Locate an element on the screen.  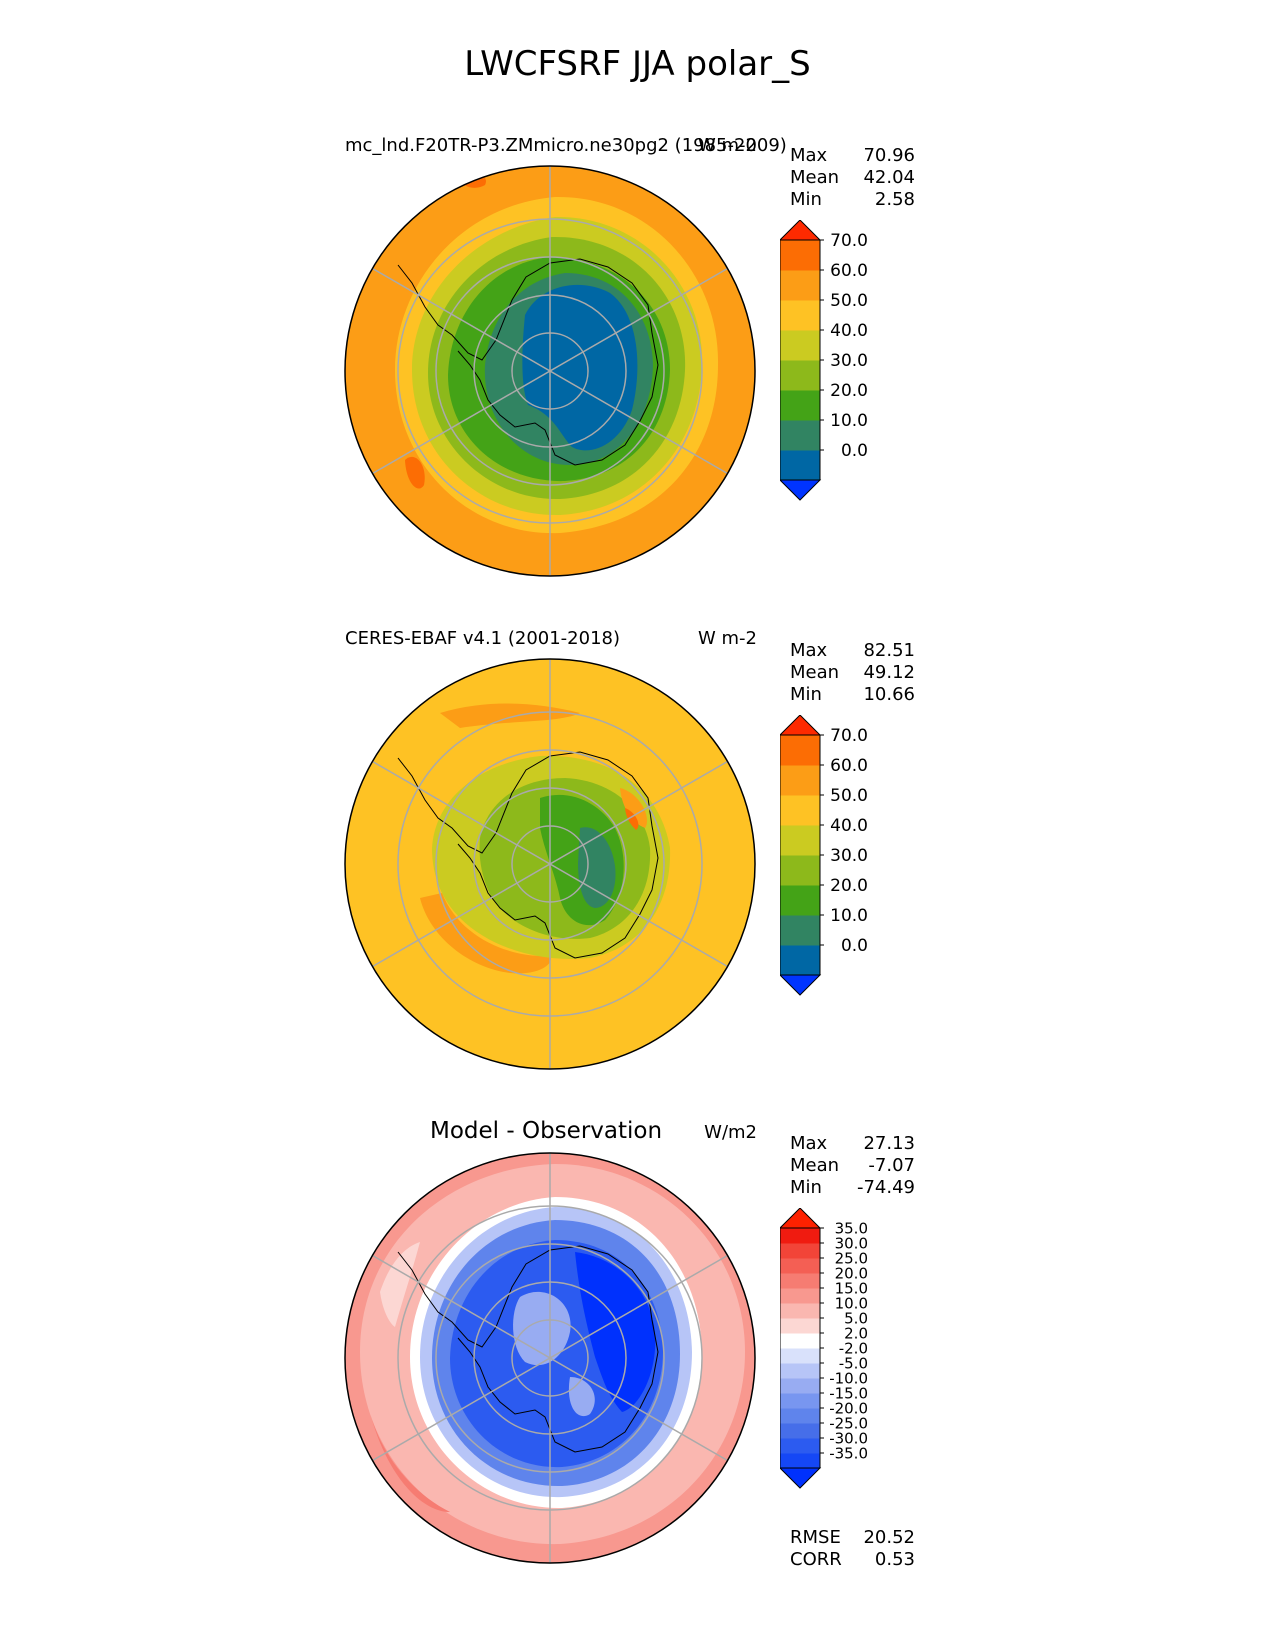
colorbar2-extend-max is located at coordinates (801, 725).